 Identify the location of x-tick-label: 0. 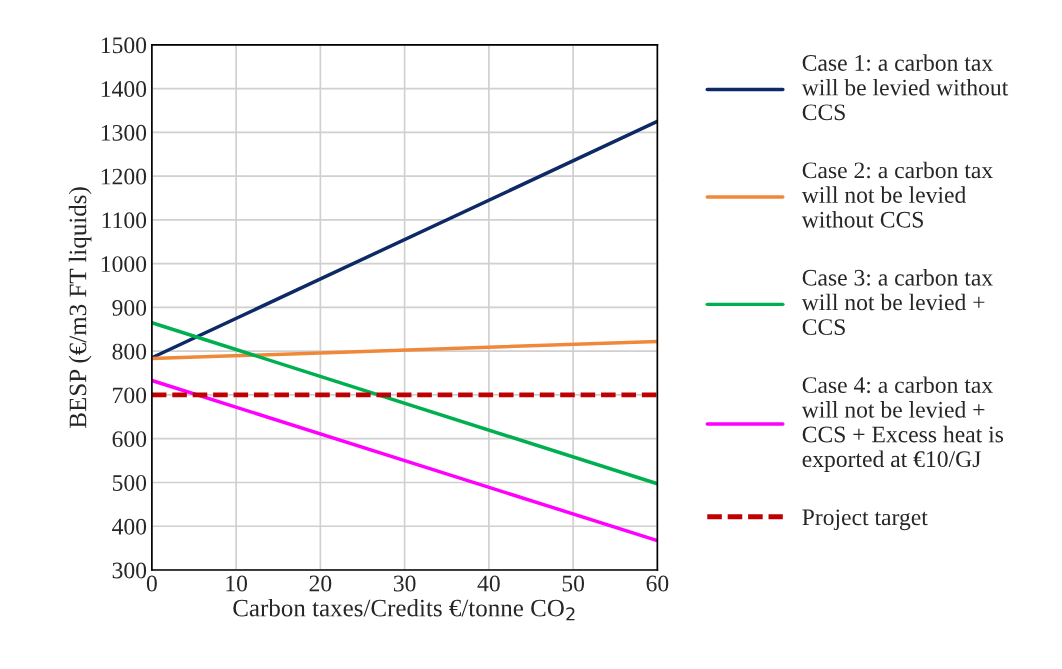
(151, 583).